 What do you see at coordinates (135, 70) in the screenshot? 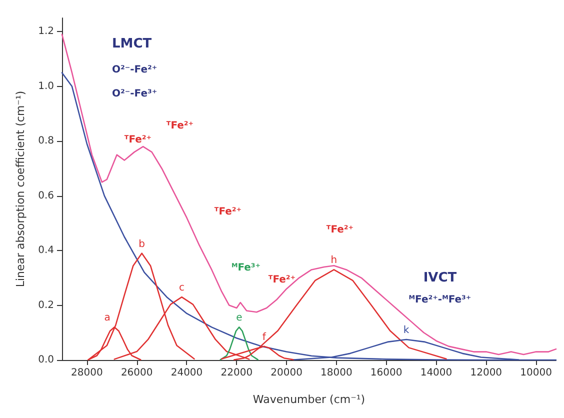
I see `annotation: O²⁻-Fe²⁺` at bounding box center [135, 70].